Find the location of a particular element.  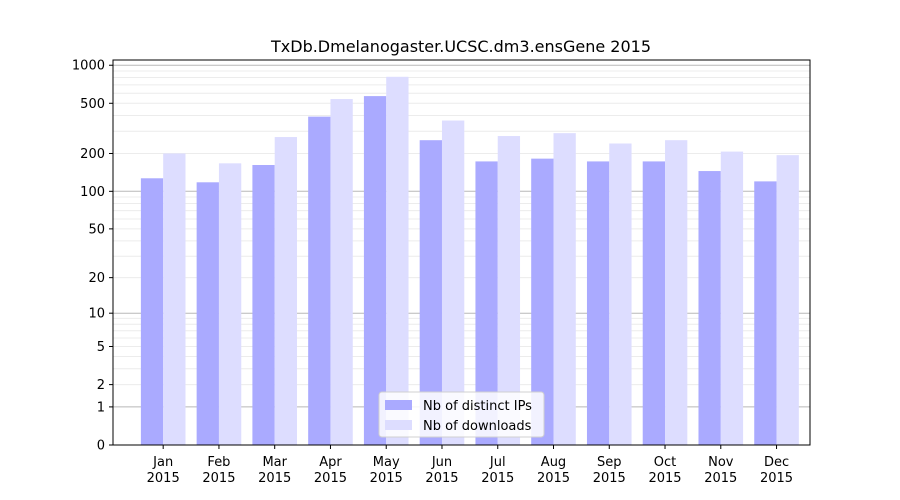

x-tick-label: Nov 2015 is located at coordinates (720, 470).